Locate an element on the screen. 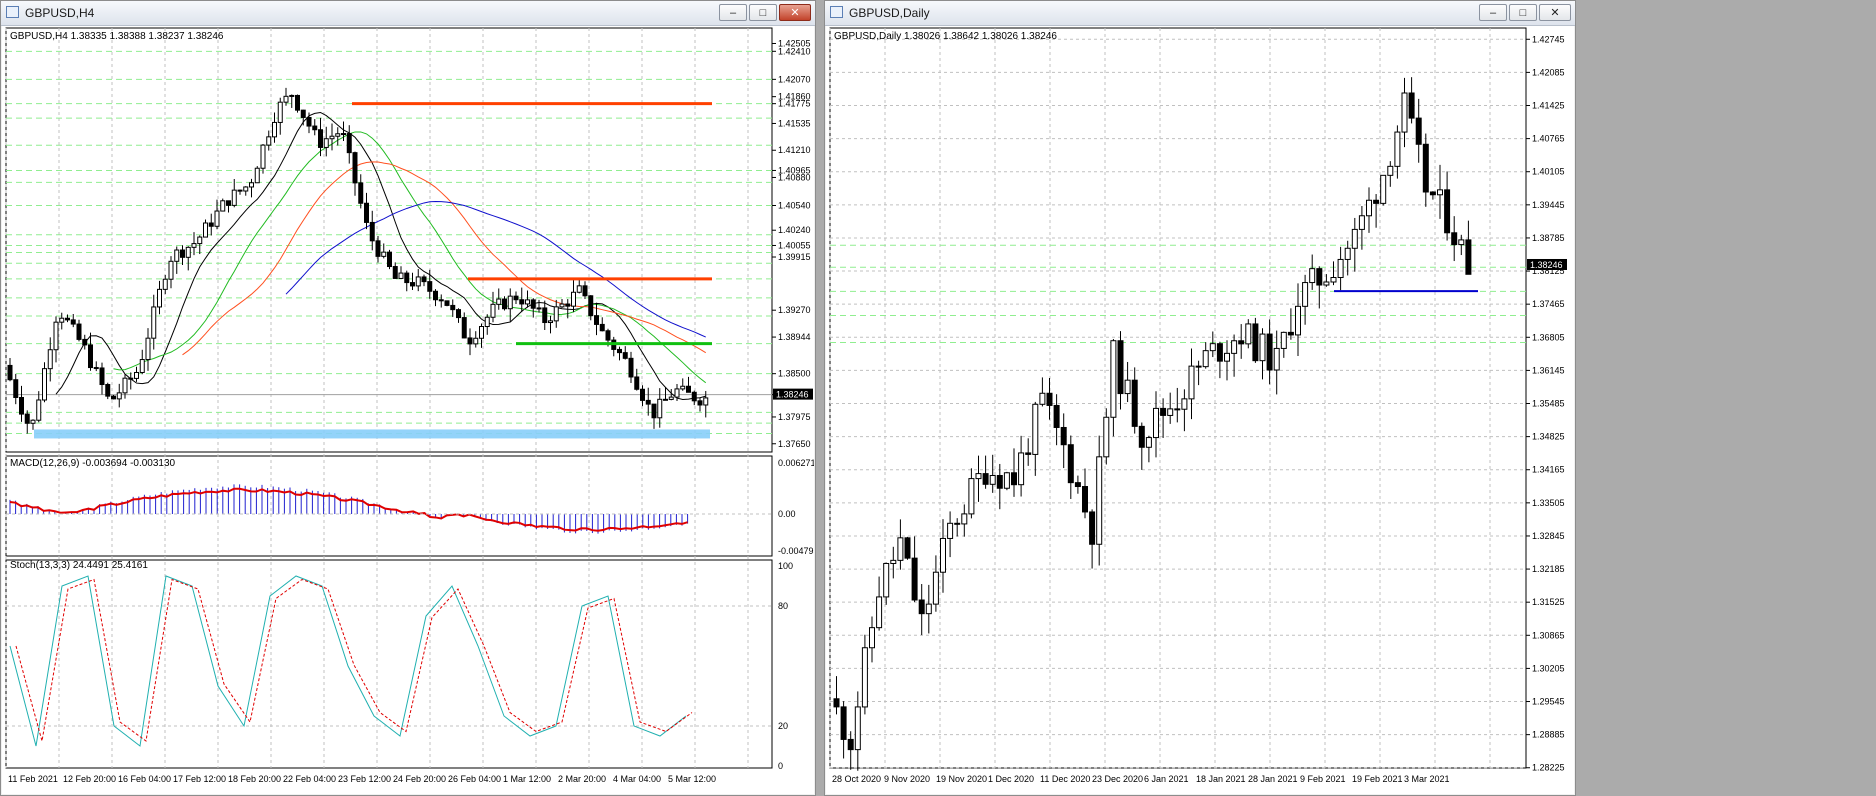  current-price-label: 1.38246 is located at coordinates (1546, 265).